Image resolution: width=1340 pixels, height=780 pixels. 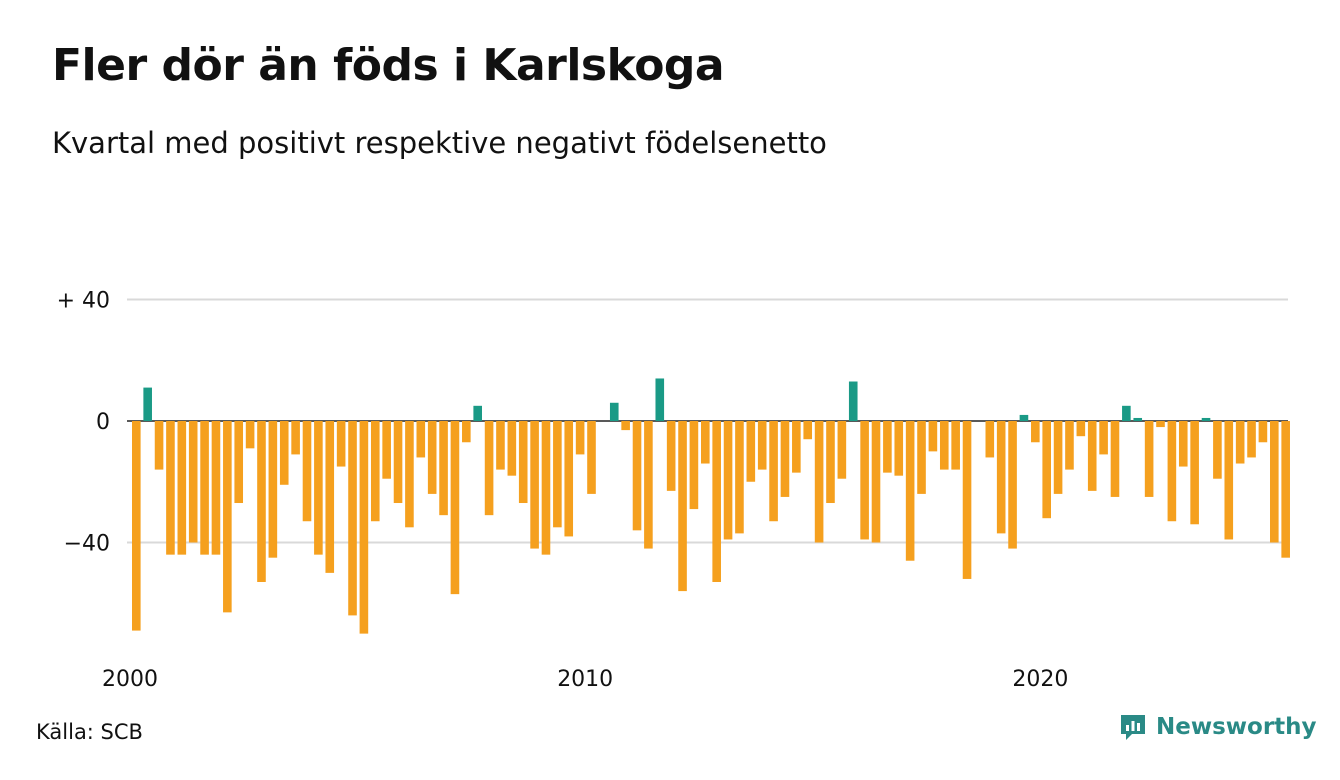 I want to click on y-tick-label: −40, so click(x=87, y=544).